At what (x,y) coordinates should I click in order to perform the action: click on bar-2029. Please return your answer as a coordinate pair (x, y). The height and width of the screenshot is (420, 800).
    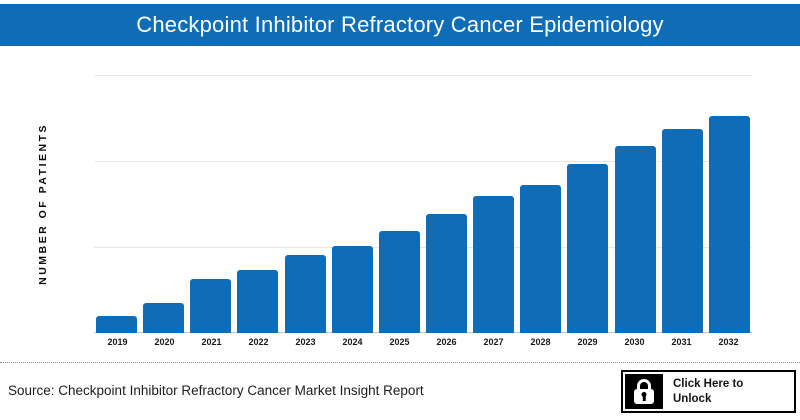
    Looking at the image, I should click on (588, 248).